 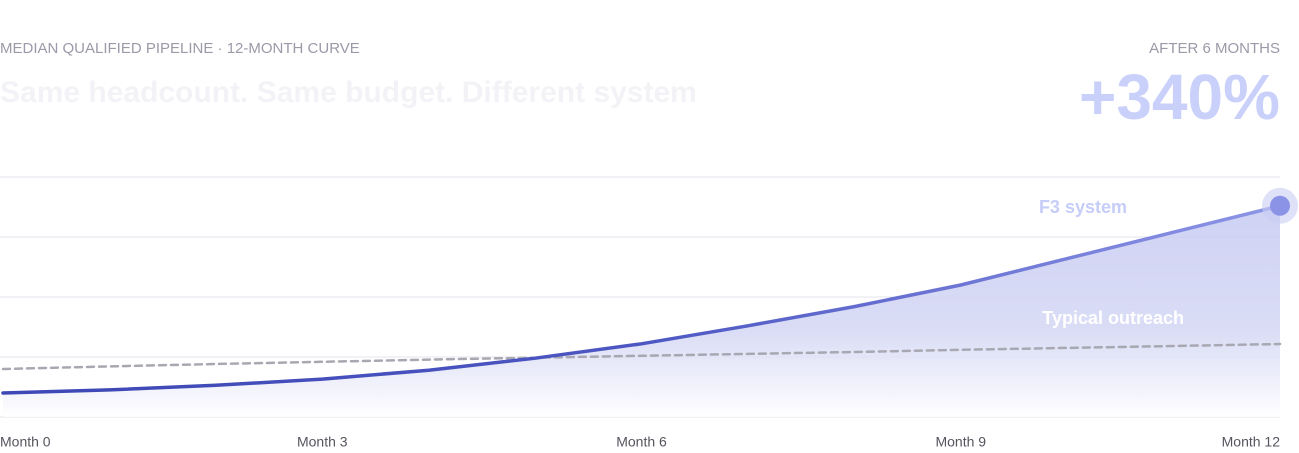 What do you see at coordinates (1280, 205) in the screenshot?
I see `endpoint-dot` at bounding box center [1280, 205].